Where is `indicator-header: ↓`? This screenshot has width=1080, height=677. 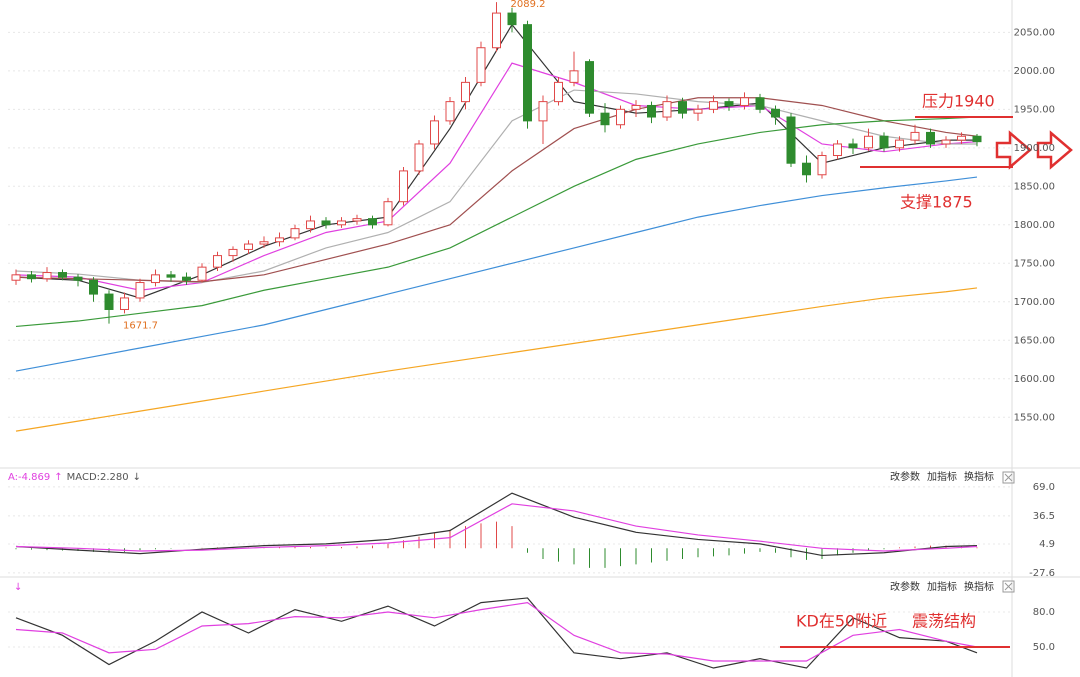
indicator-header: ↓ is located at coordinates (137, 477).